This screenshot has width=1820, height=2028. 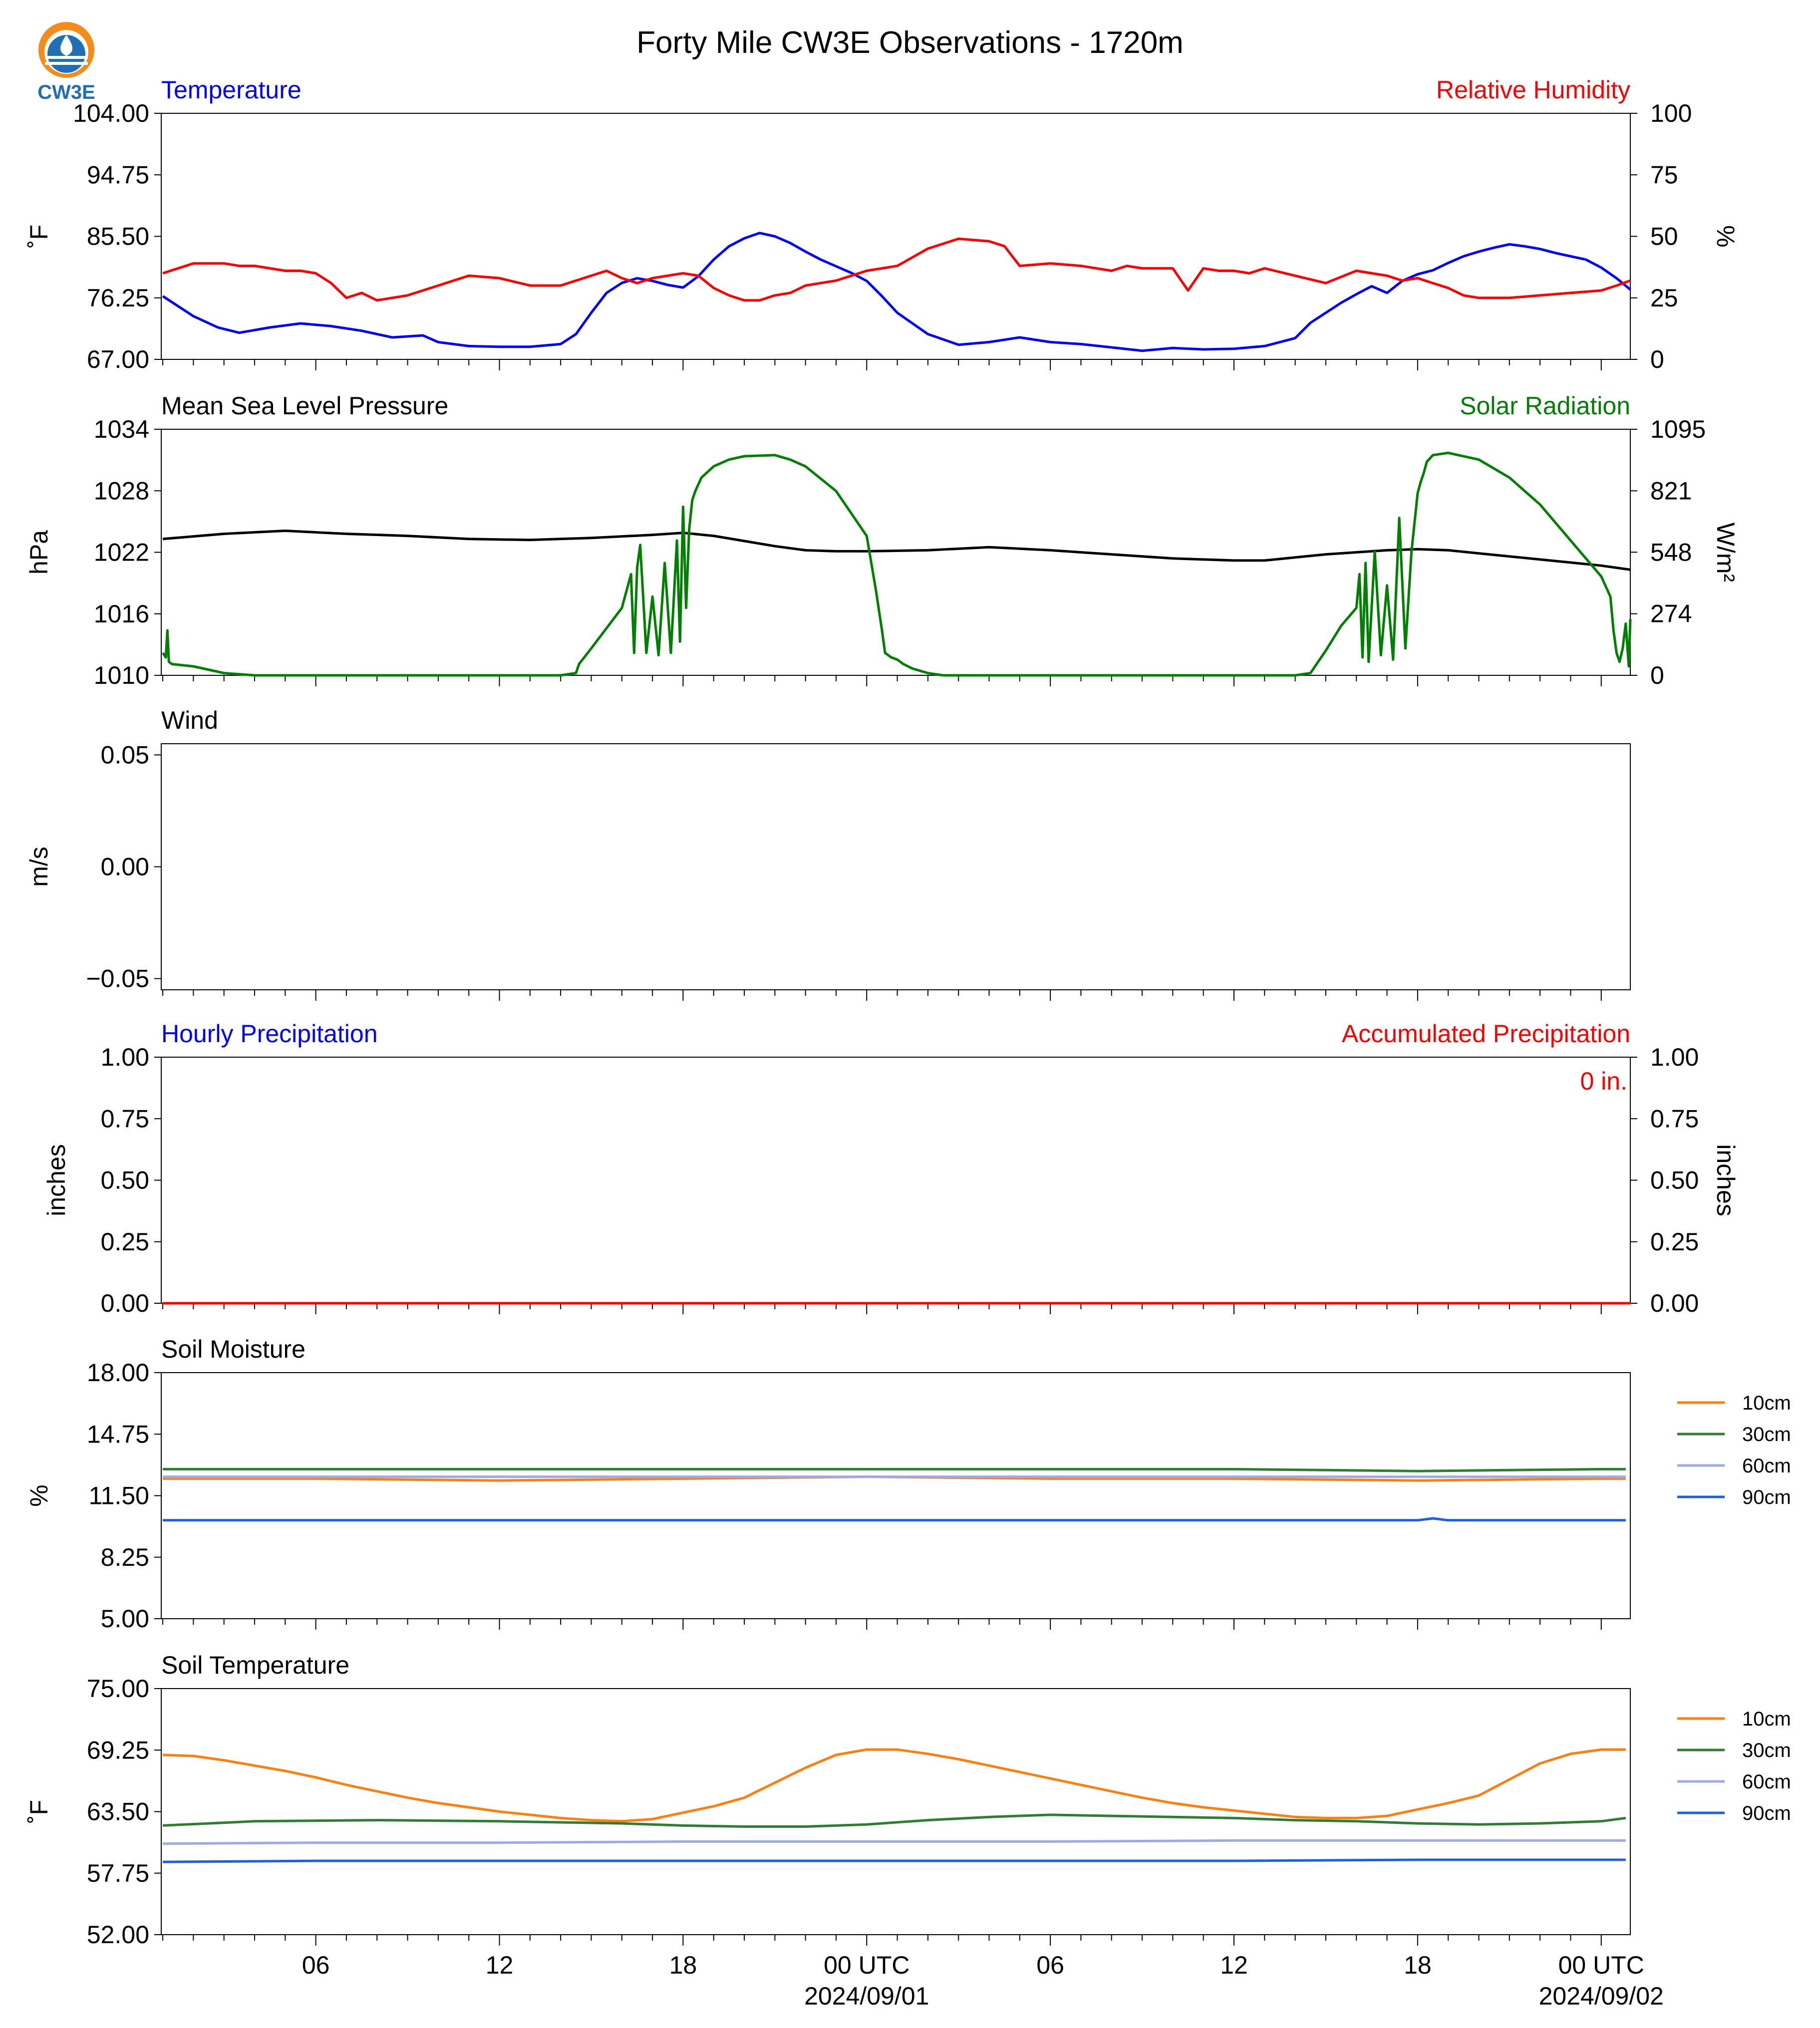 I want to click on y-tick-label: 57.75, so click(x=118, y=1873).